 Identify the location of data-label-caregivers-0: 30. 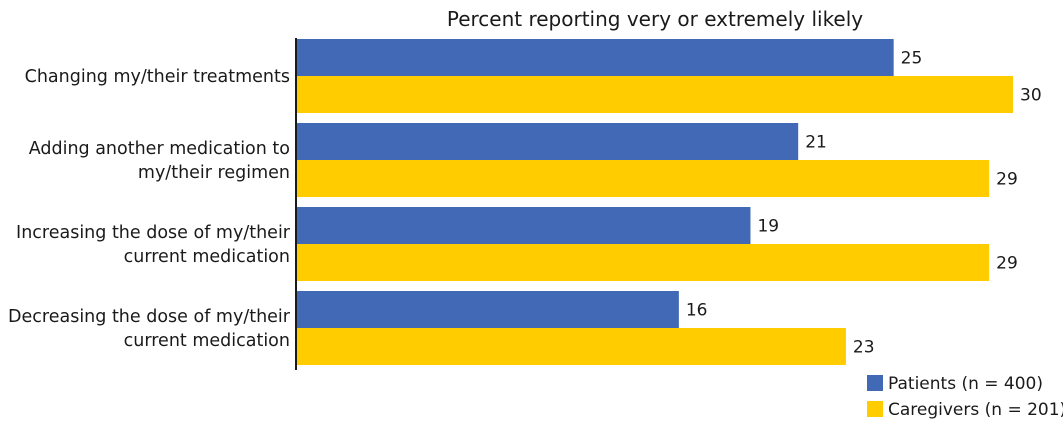
(1031, 96).